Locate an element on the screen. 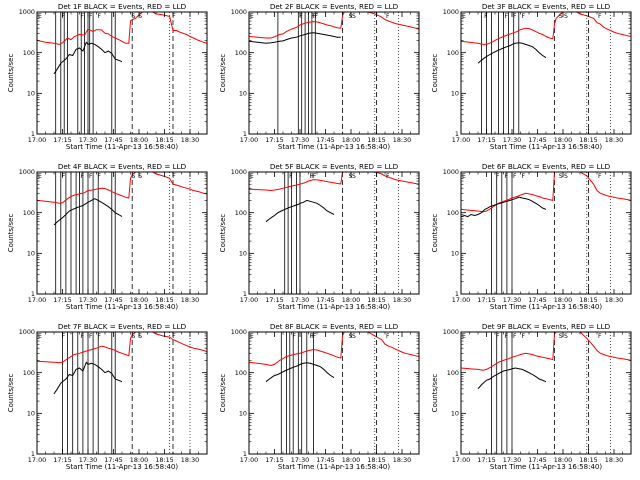  x-tick-label: 18:30 is located at coordinates (402, 140).